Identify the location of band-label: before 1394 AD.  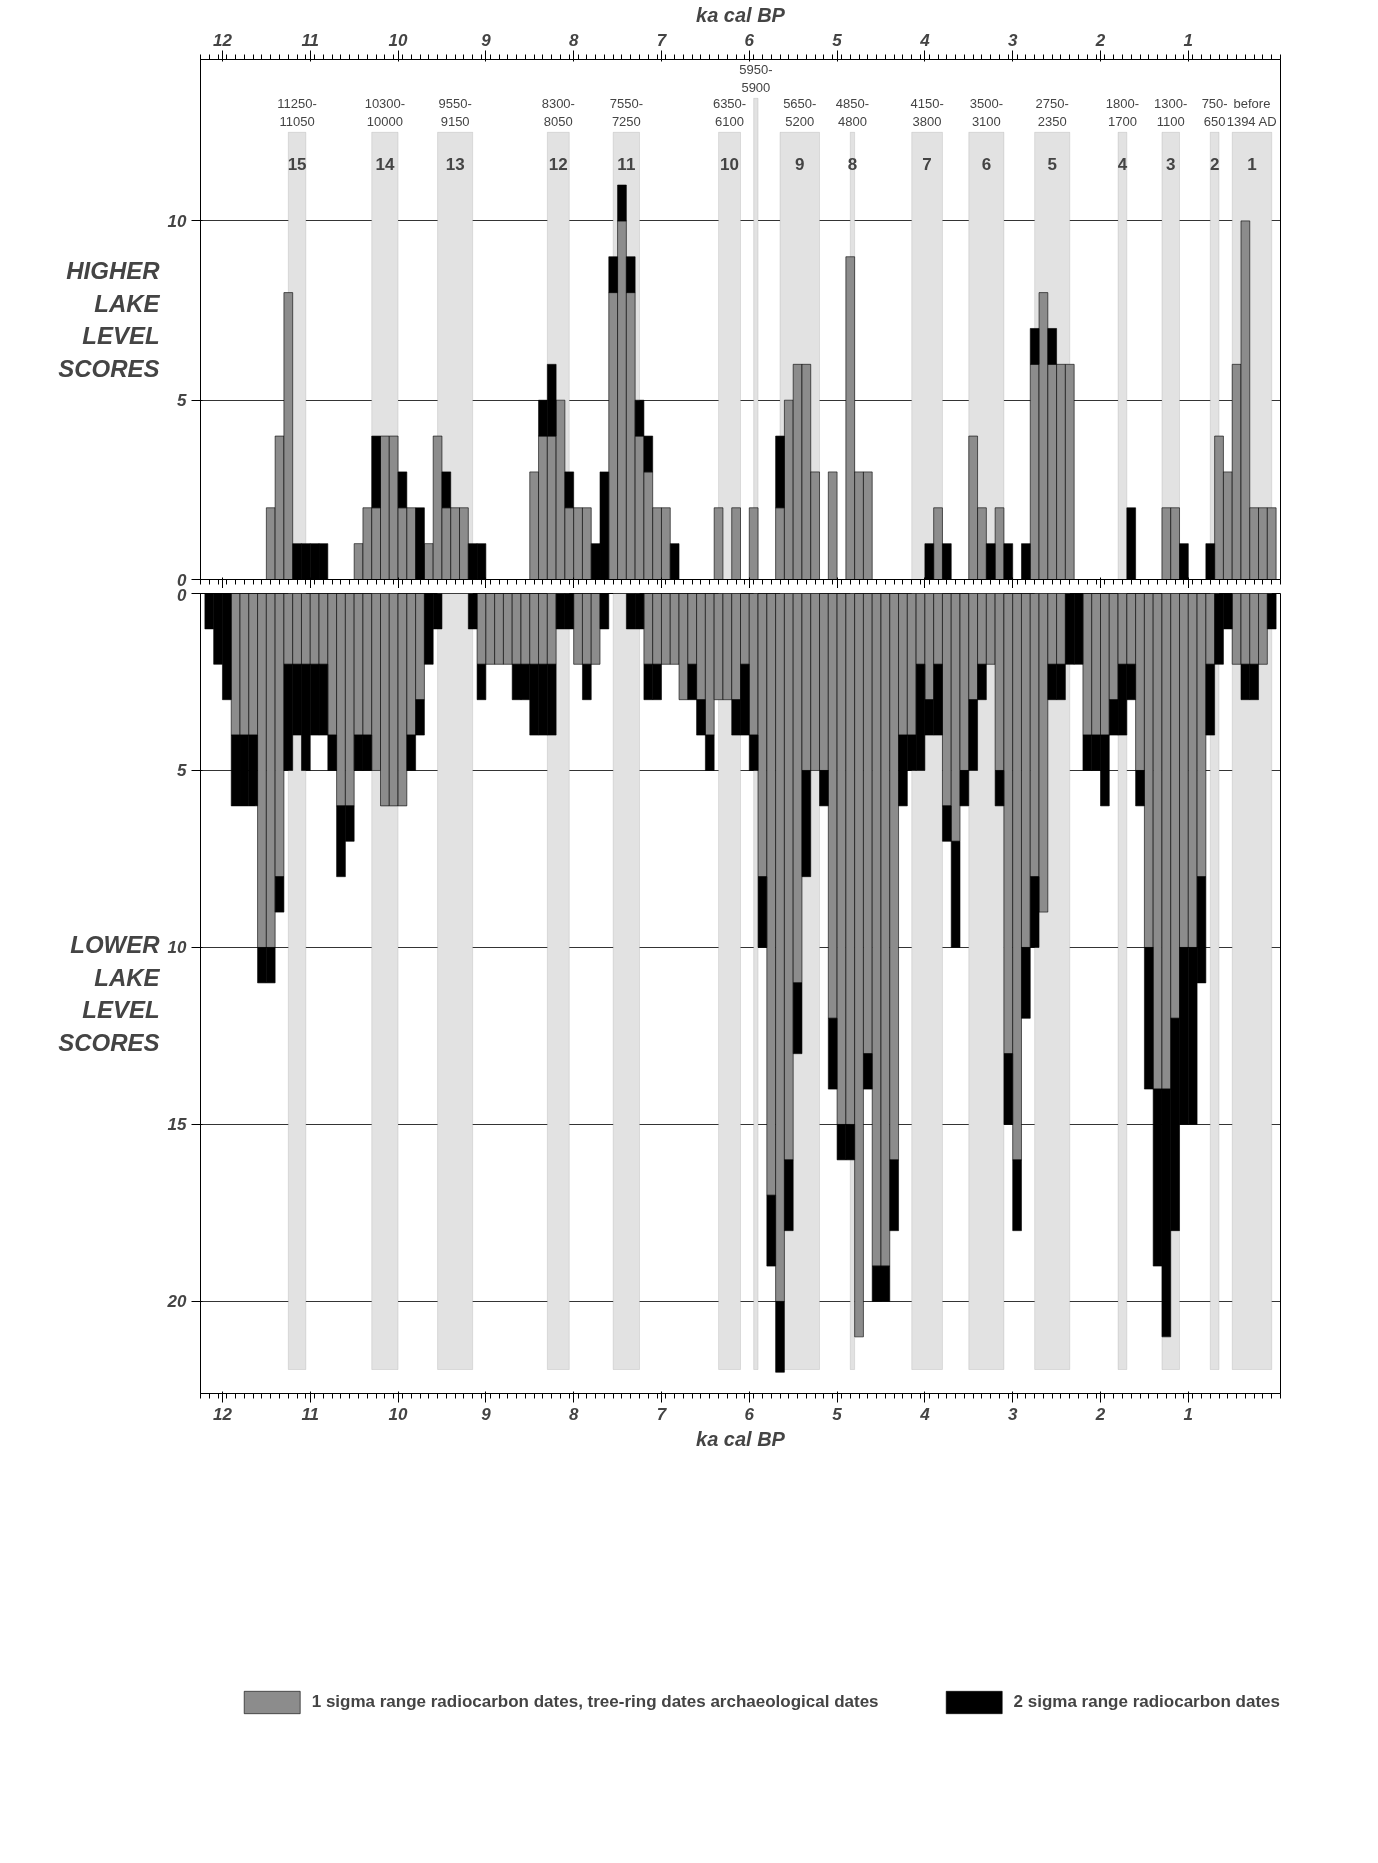
(1251, 113).